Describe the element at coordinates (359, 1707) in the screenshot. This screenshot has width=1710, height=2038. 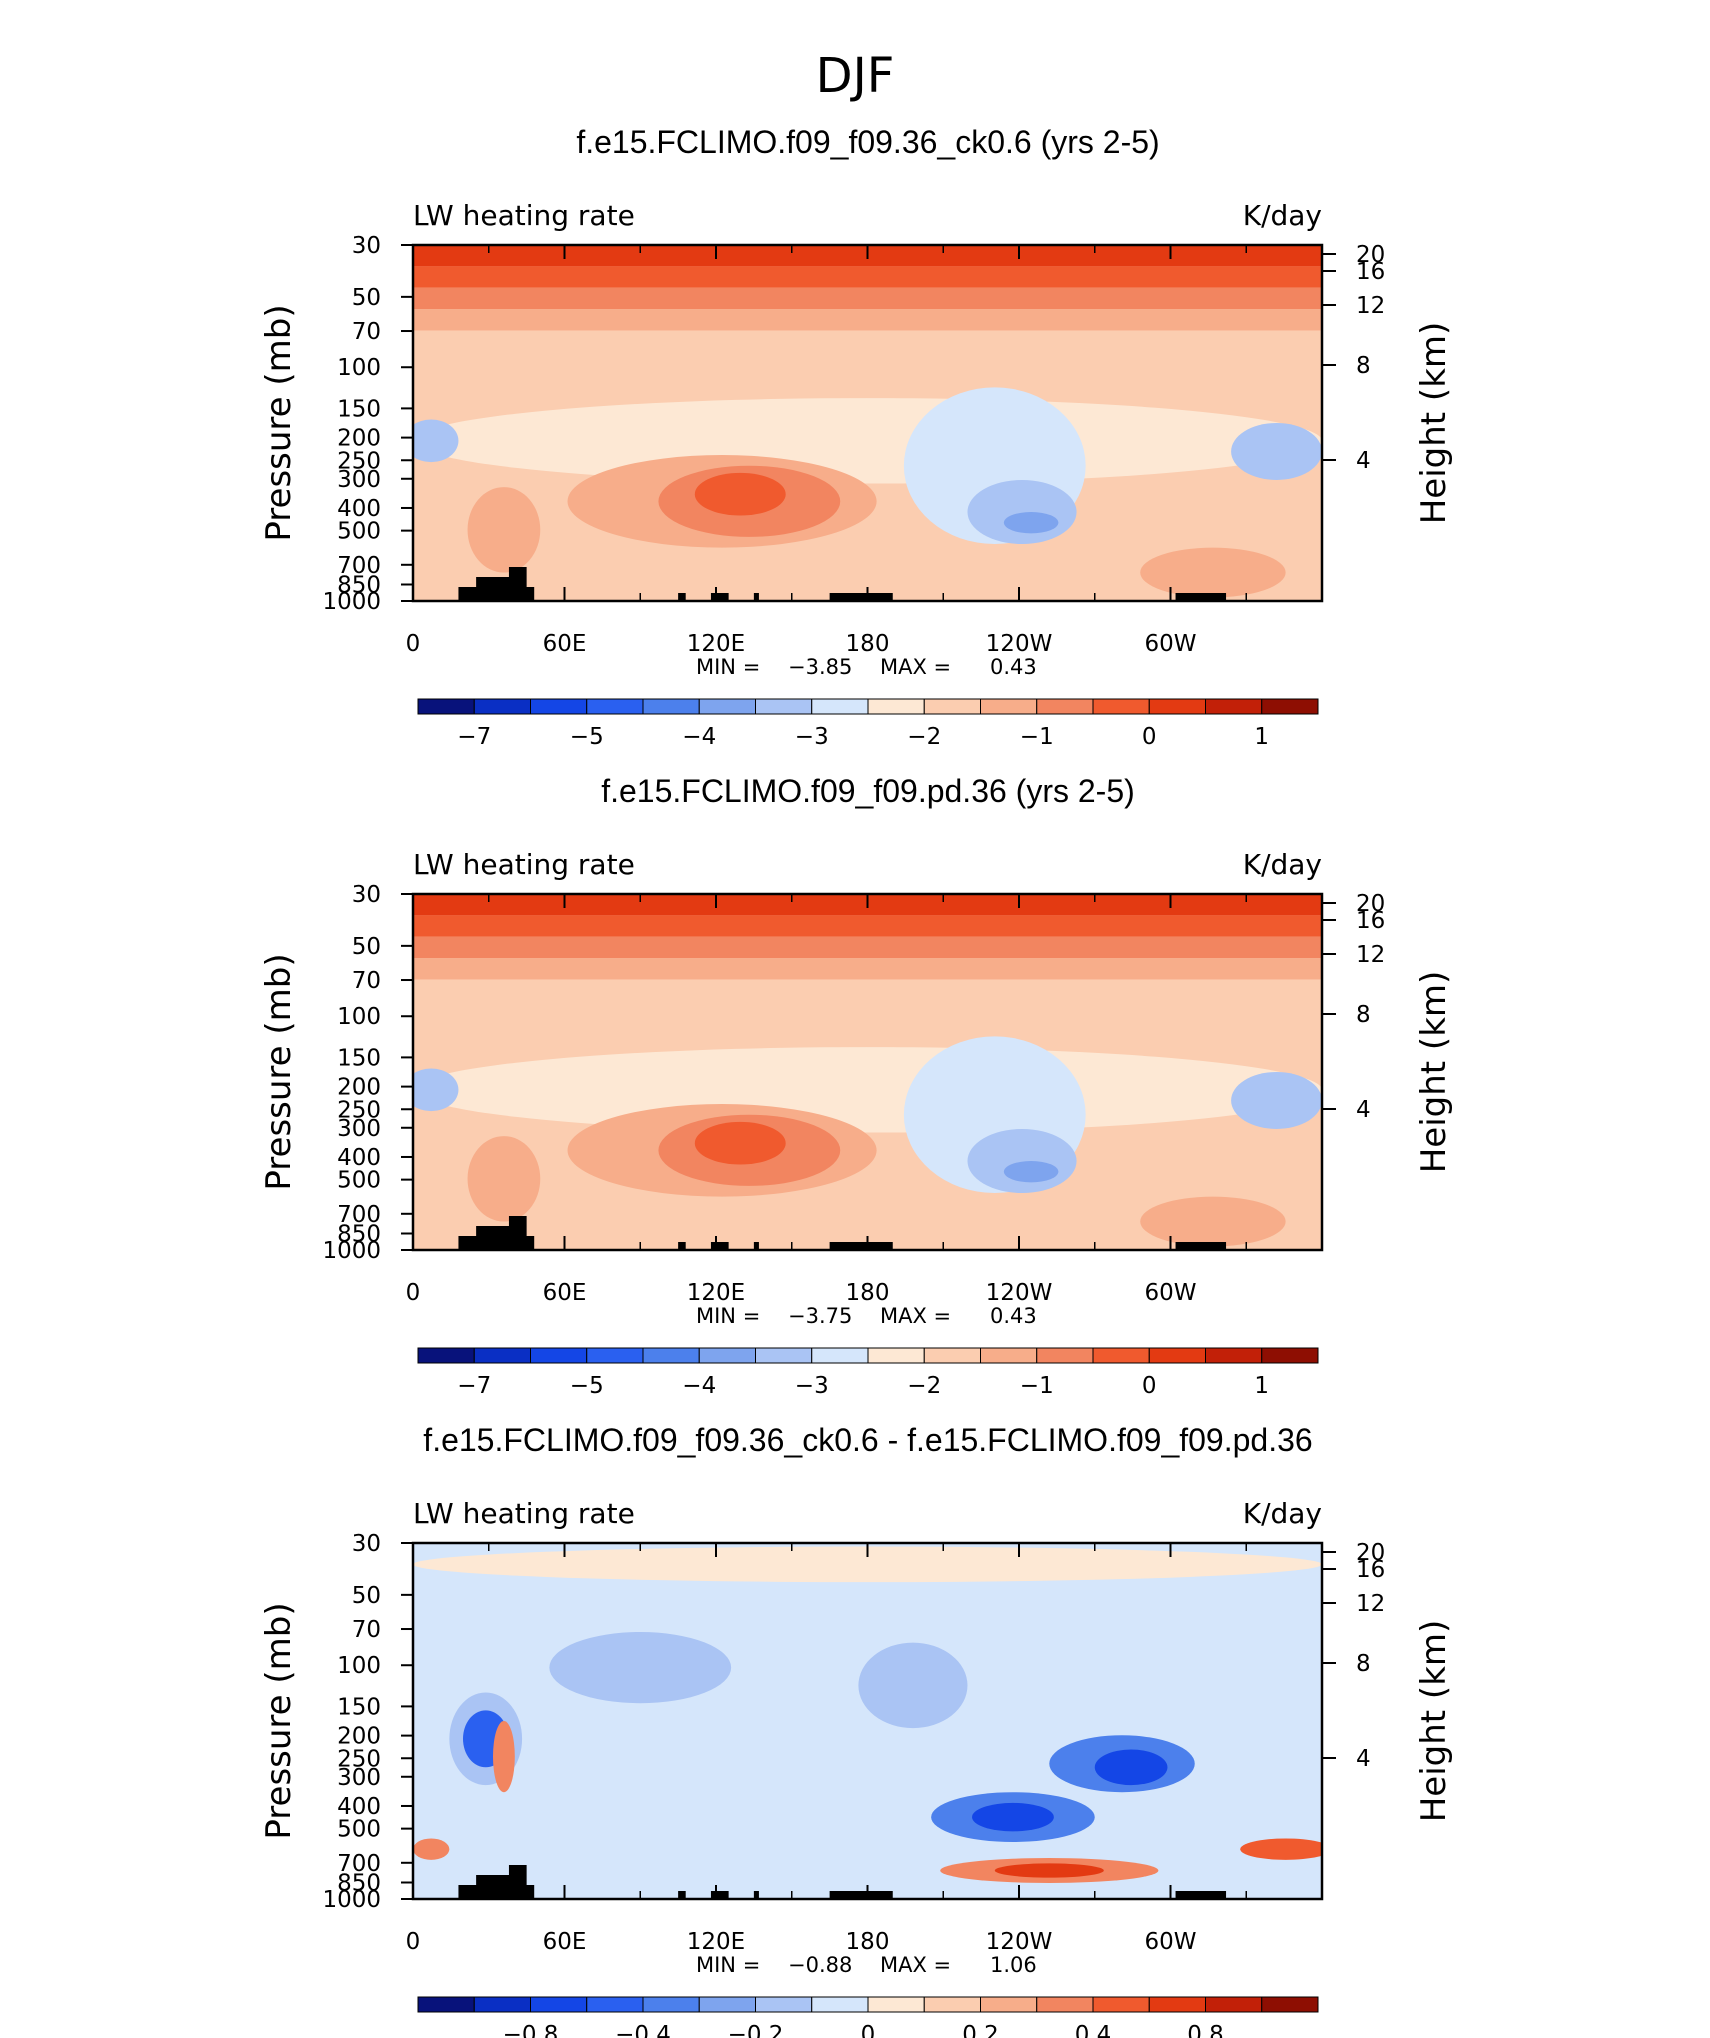
I see `y-tick-label: 150` at that location.